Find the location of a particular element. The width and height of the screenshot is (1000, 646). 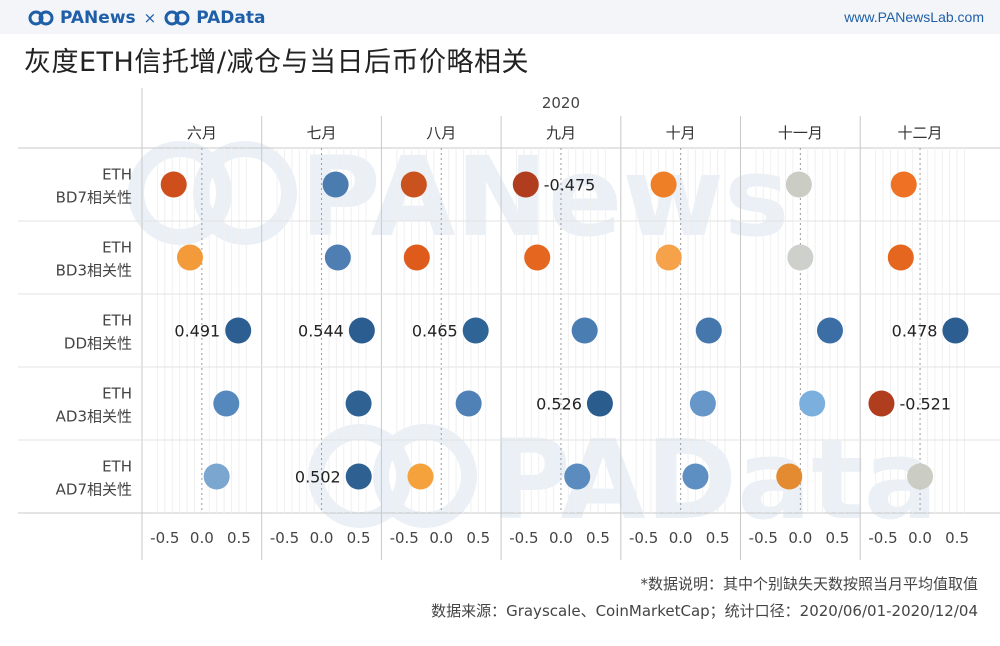

footnote-data-note: *数据说明：其中个别缺失天数按照当月平均值取值 is located at coordinates (809, 584).